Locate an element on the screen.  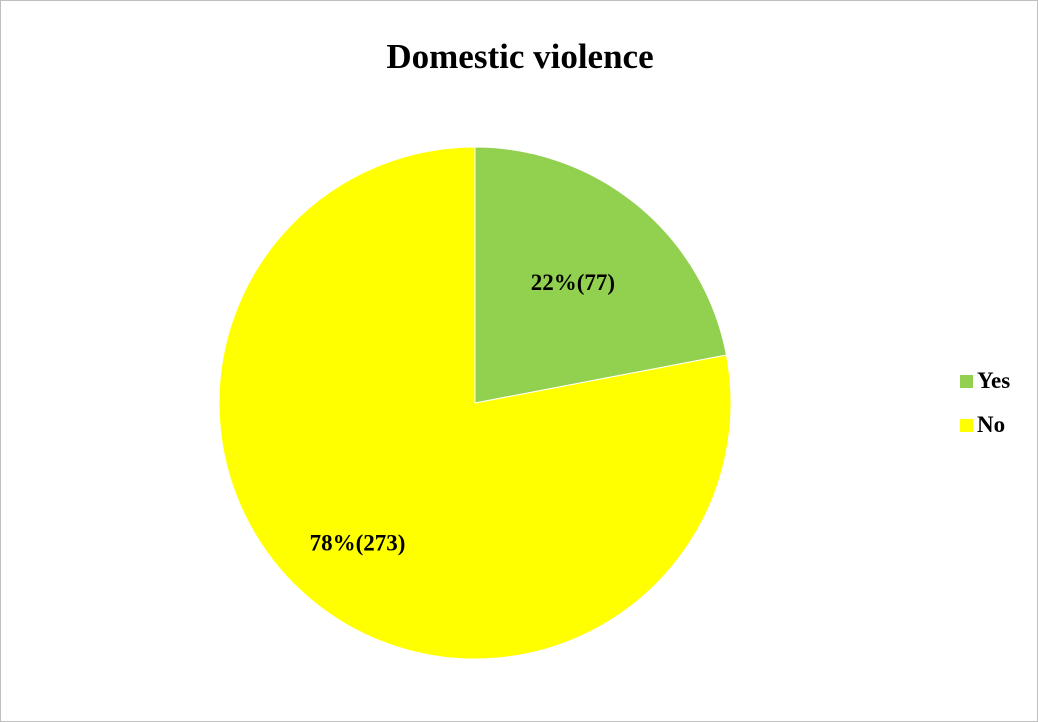
legend-item-no: No is located at coordinates (985, 425).